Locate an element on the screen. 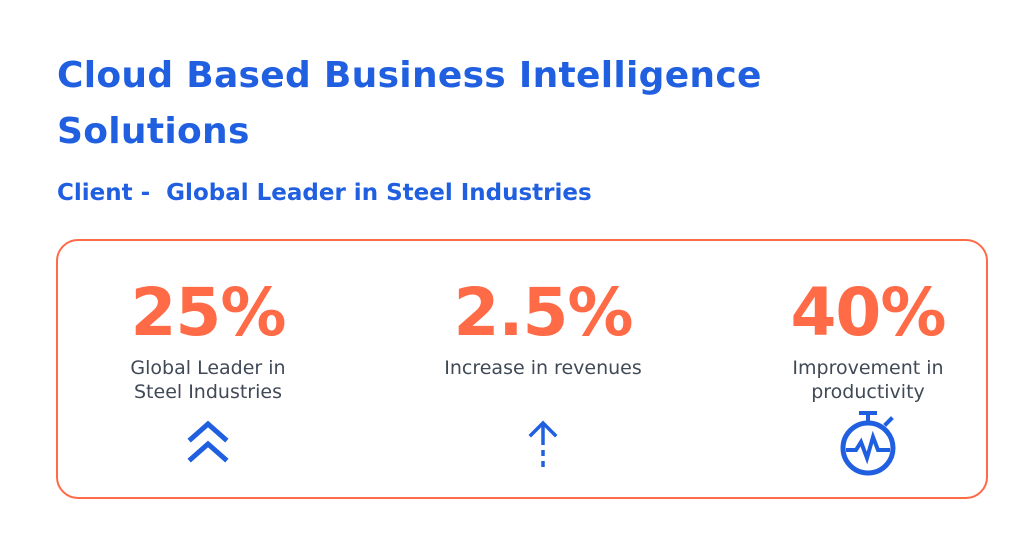 The width and height of the screenshot is (1024, 558). stat-productivity: 40% Improvement in productivity is located at coordinates (868, 369).